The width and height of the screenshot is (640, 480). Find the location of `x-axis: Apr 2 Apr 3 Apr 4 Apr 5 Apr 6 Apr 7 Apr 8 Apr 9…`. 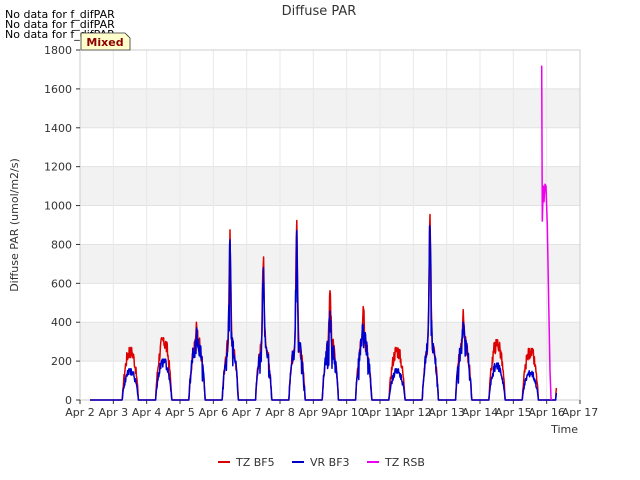

x-axis: Apr 2 Apr 3 Apr 4 Apr 5 Apr 6 Apr 7 Apr 8 Apr 9… is located at coordinates (331, 409).